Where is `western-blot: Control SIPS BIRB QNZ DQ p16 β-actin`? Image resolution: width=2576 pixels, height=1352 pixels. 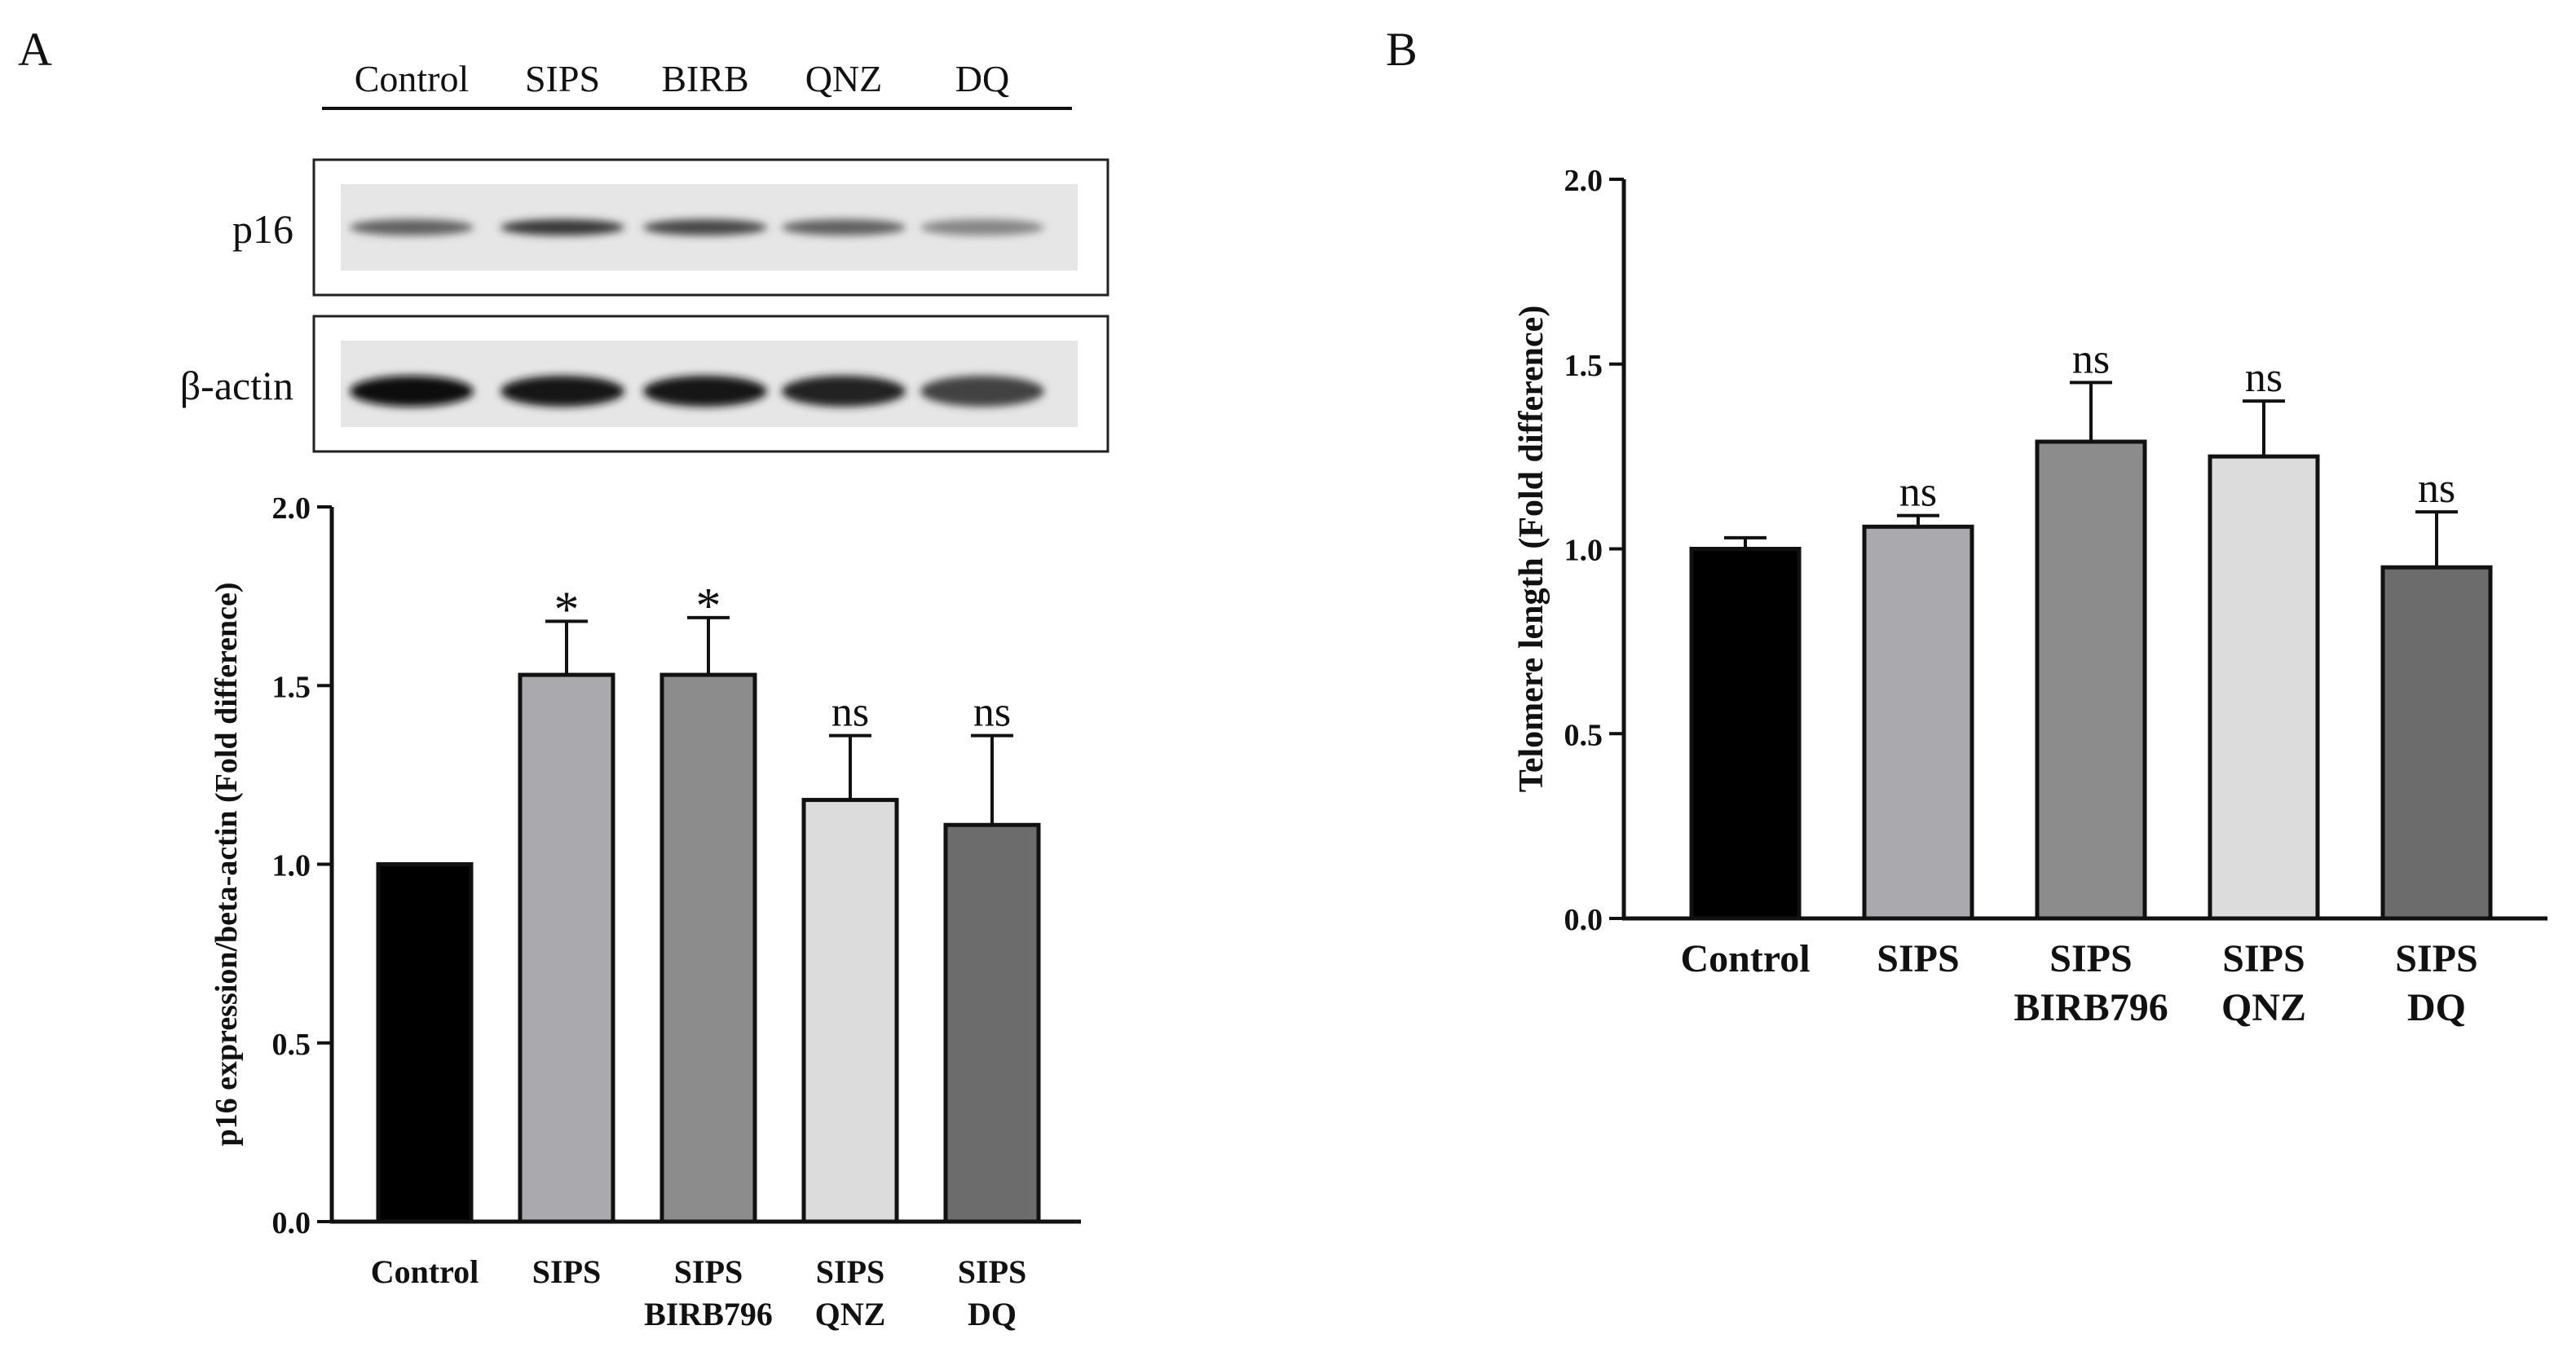 western-blot: Control SIPS BIRB QNZ DQ p16 β-actin is located at coordinates (644, 255).